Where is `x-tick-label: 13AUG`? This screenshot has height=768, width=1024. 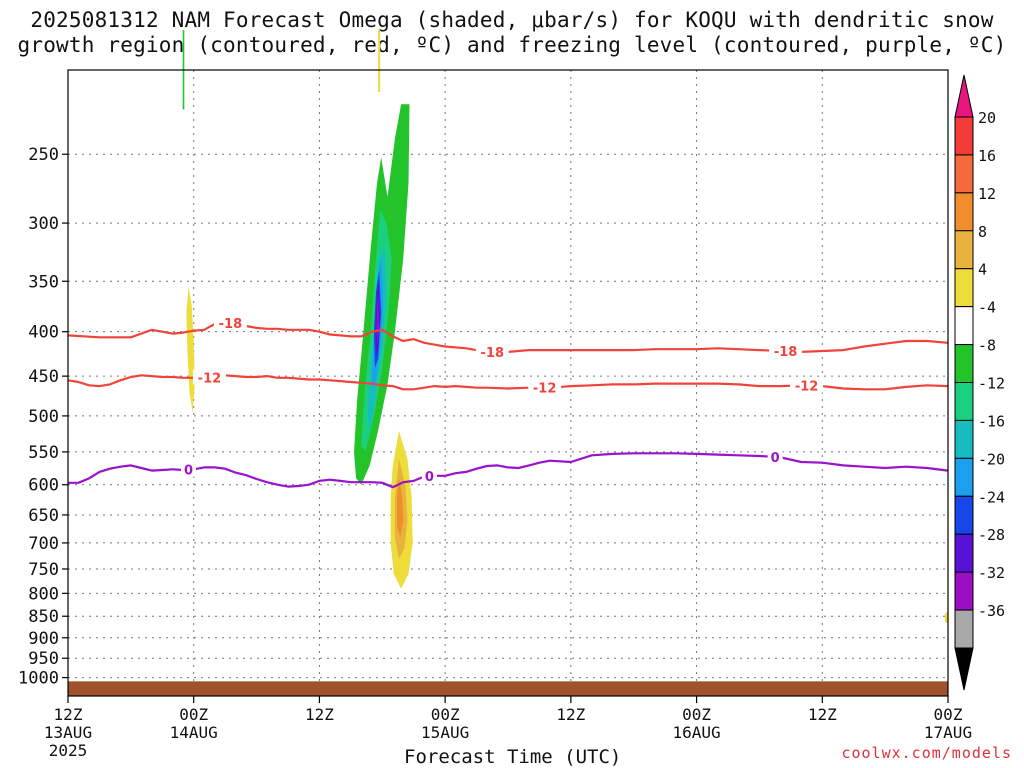
x-tick-label: 13AUG is located at coordinates (68, 732).